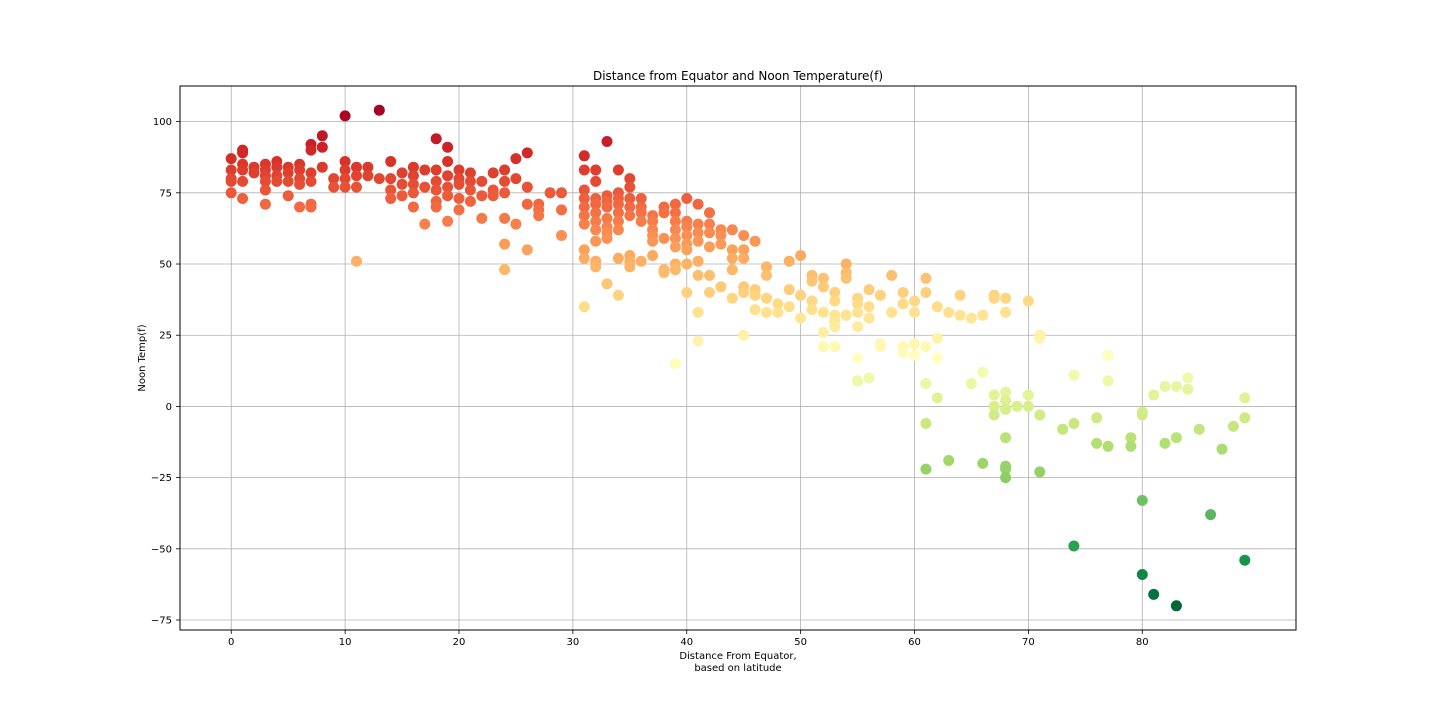 This screenshot has width=1440, height=720. Describe the element at coordinates (1142, 642) in the screenshot. I see `x-tick-label: 80` at that location.